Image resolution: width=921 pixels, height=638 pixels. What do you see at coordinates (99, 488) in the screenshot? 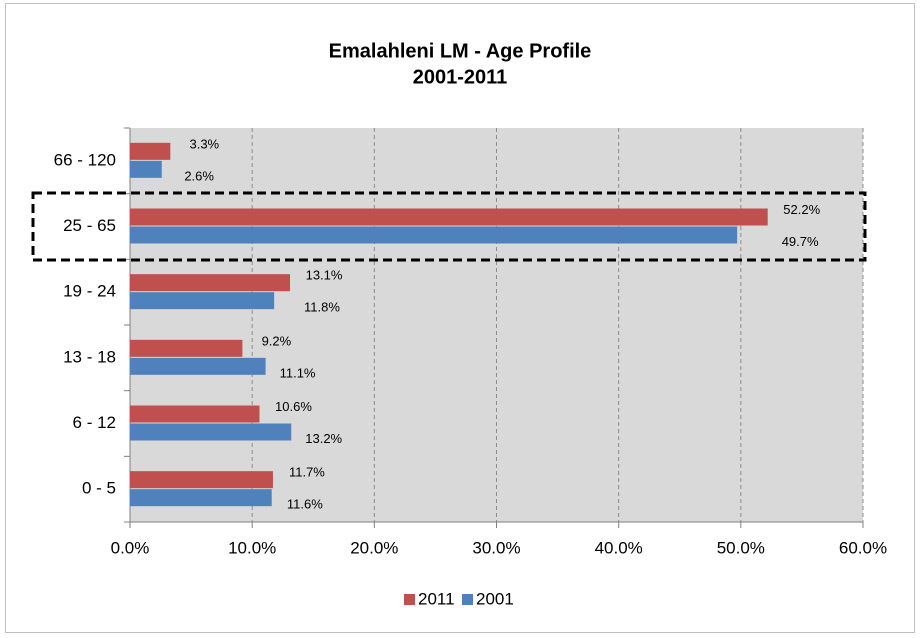
I see `y-tick-label: 0 - 5` at bounding box center [99, 488].